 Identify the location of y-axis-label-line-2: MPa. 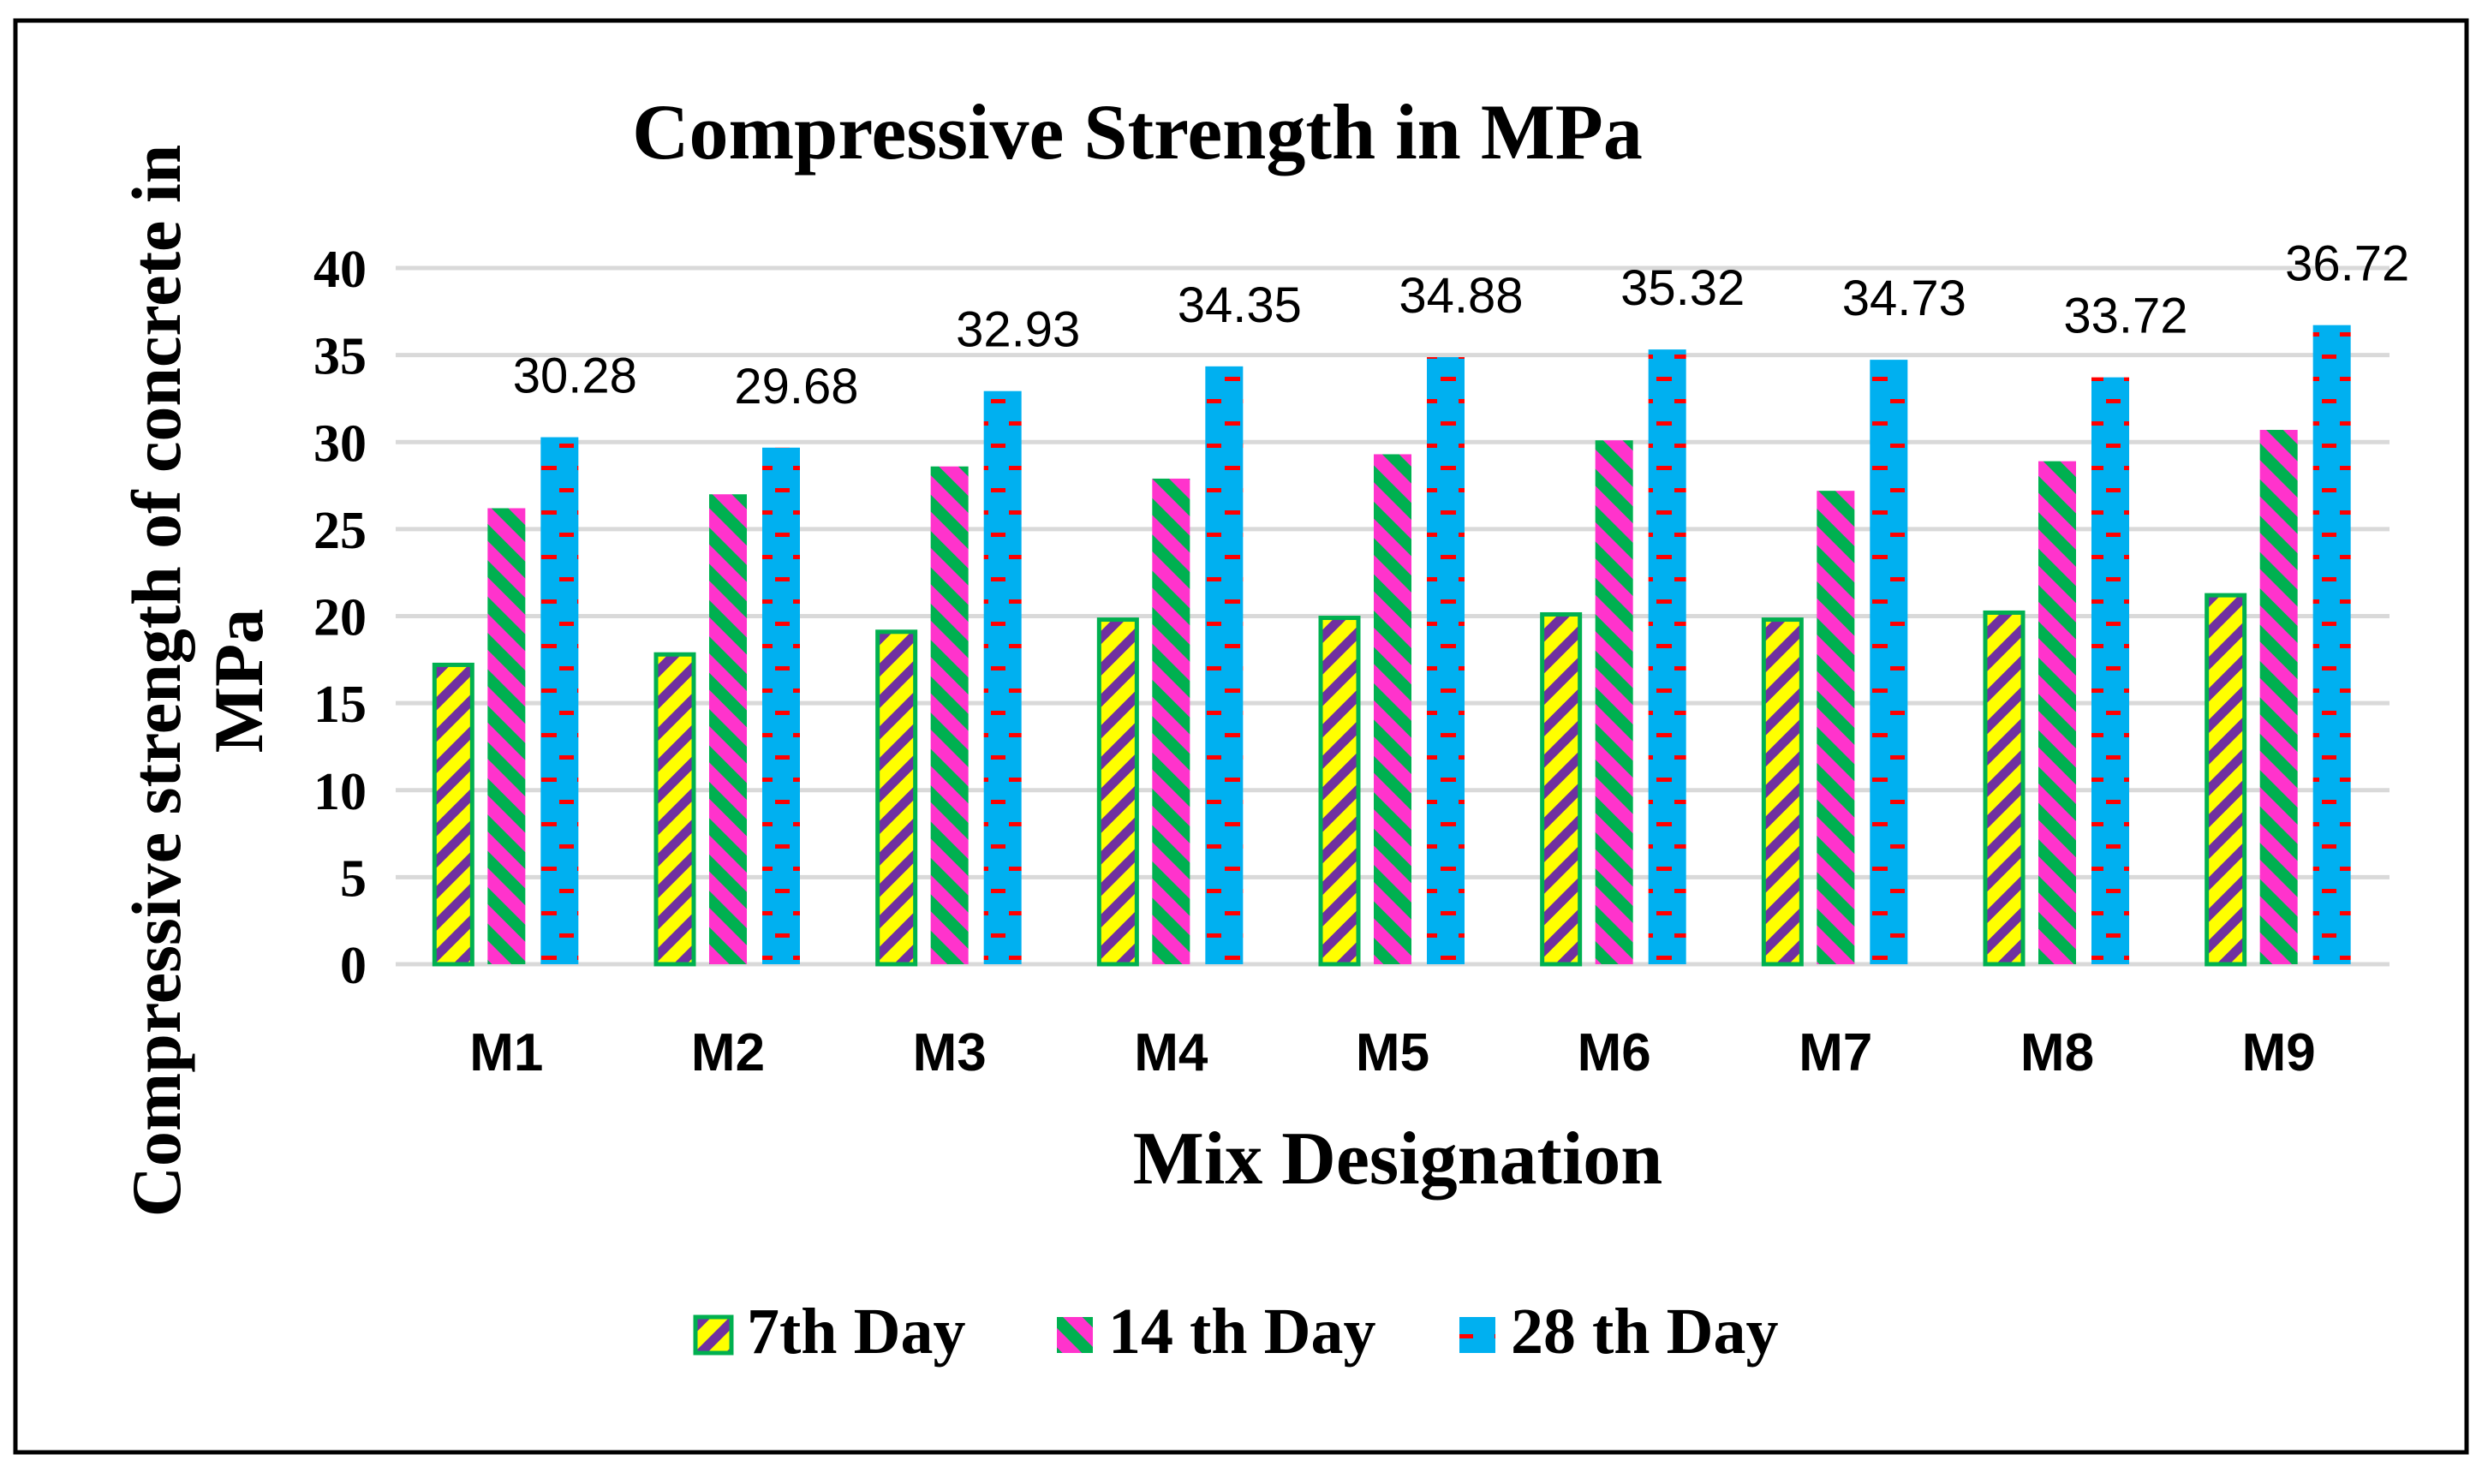
(238, 681).